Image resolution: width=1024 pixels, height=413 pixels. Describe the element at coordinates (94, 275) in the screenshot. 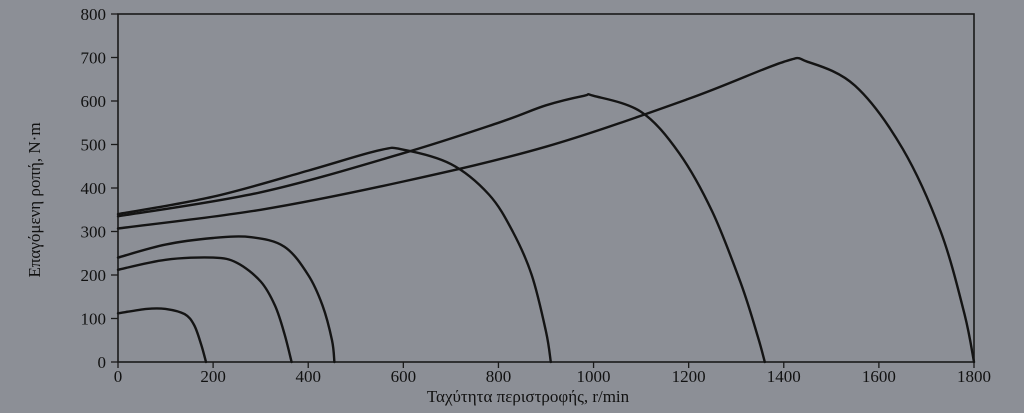

I see `y-tick-label: 200` at that location.